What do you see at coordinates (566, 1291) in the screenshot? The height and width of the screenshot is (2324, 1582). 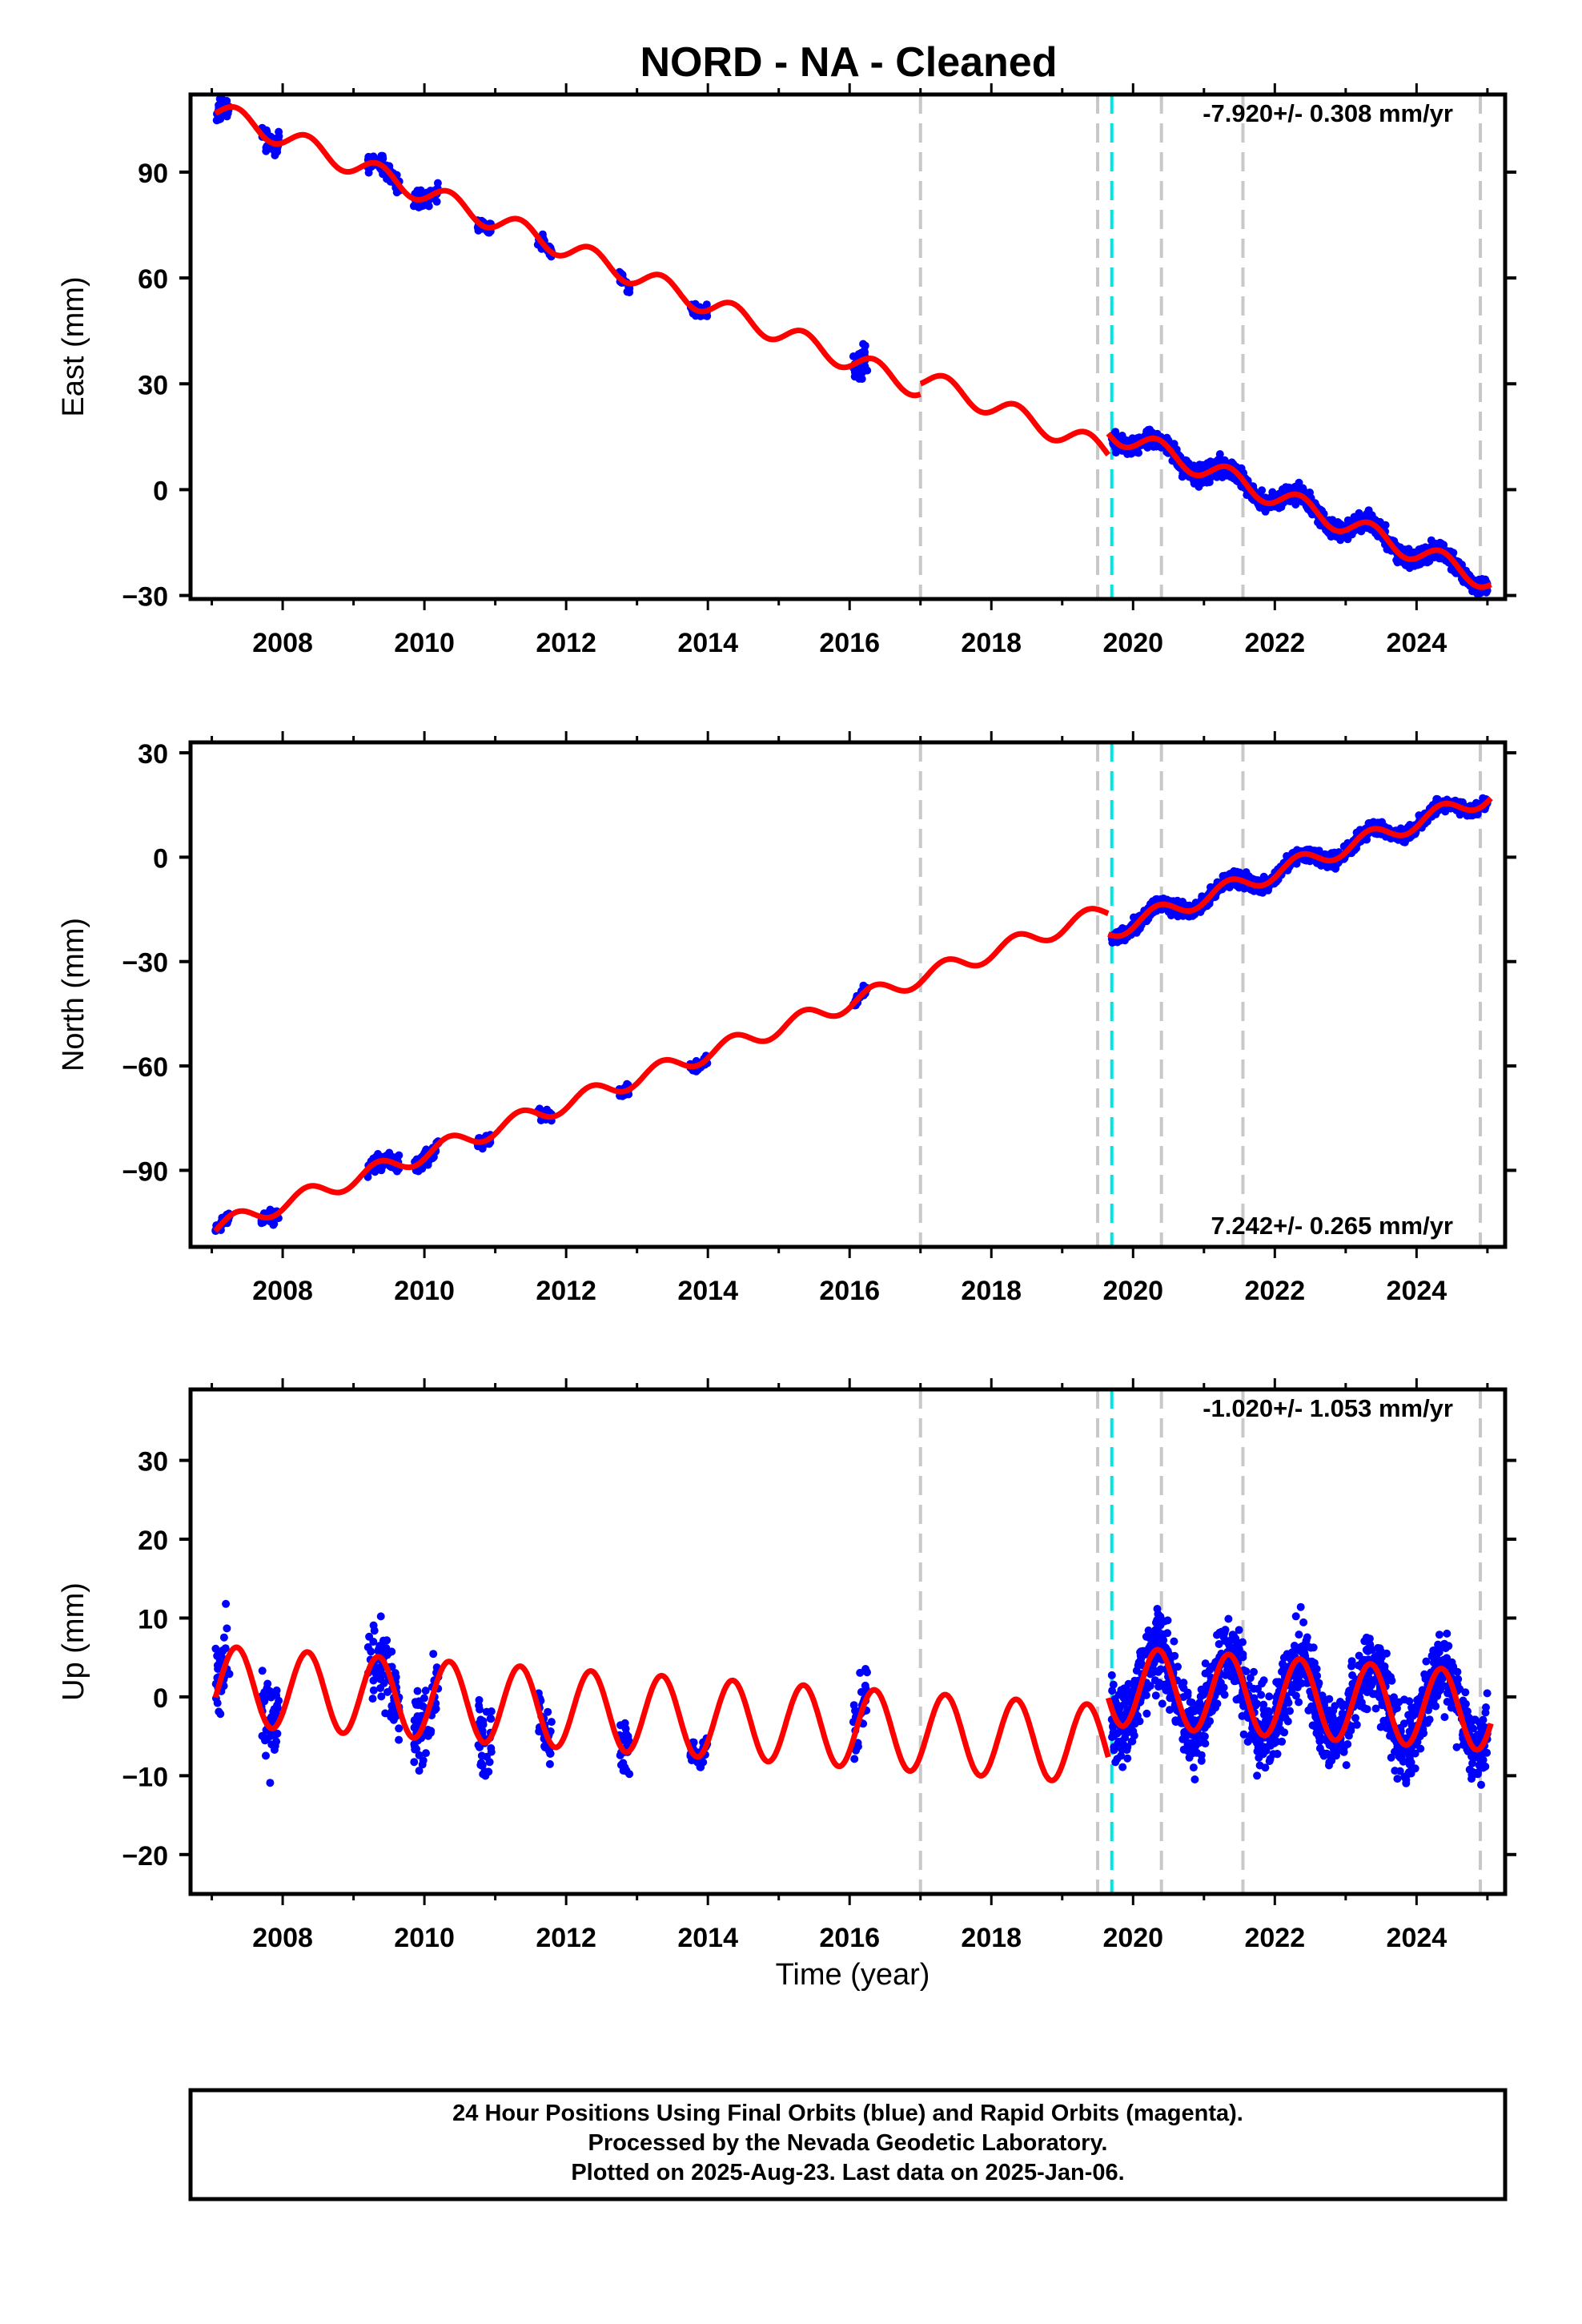 I see `x-tick-label: 2012` at bounding box center [566, 1291].